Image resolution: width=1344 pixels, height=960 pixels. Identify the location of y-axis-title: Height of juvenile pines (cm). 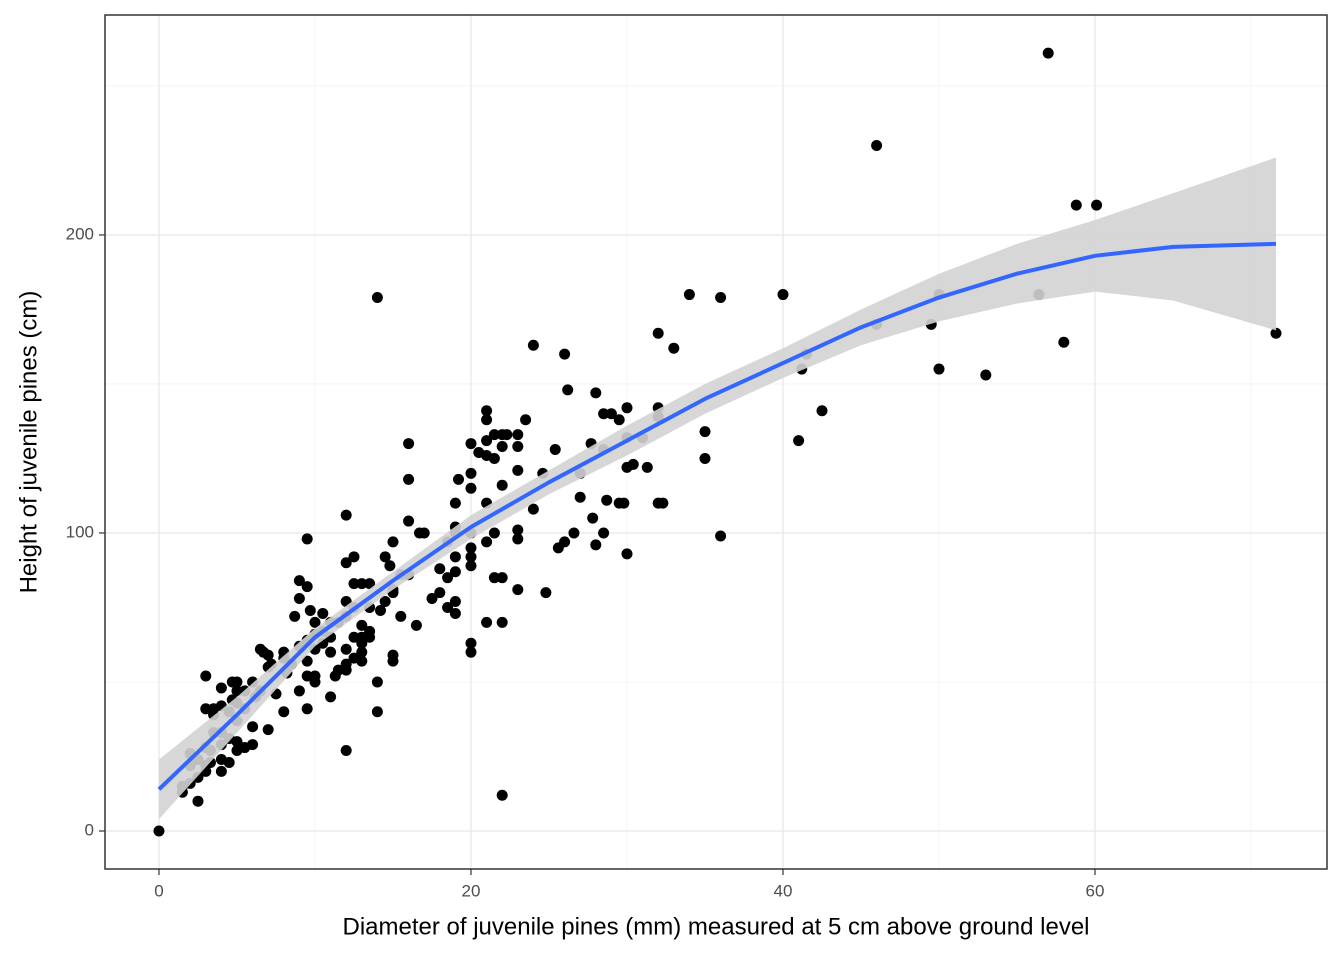
(28, 442).